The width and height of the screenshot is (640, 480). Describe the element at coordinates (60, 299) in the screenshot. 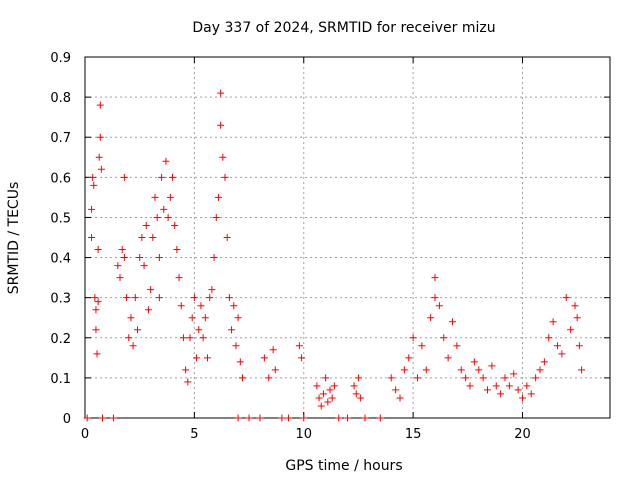

I see `y-tick-label: 0.3` at that location.